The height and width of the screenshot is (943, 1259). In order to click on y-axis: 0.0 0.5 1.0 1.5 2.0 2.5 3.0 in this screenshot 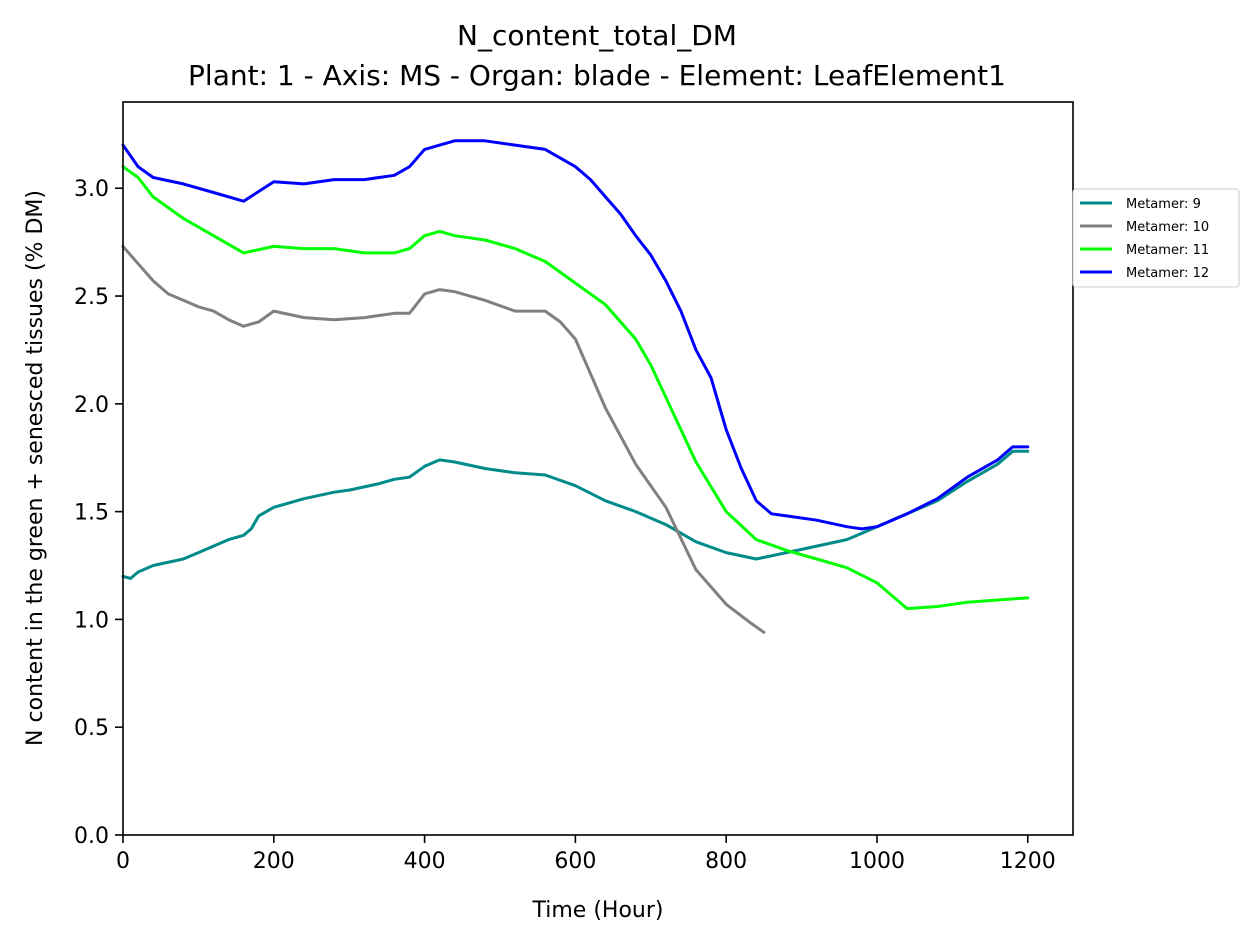, I will do `click(98, 513)`.